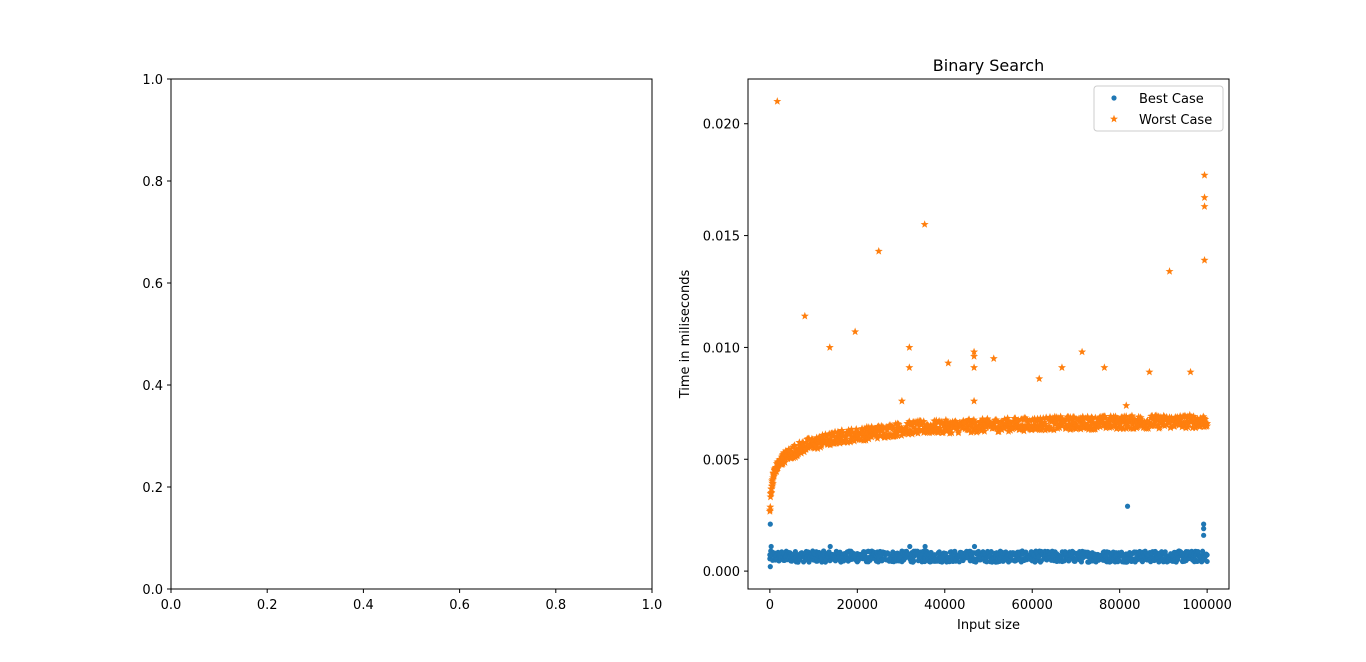 The width and height of the screenshot is (1366, 662). What do you see at coordinates (156, 335) in the screenshot?
I see `left-y-ticks: 0.0 0.2 0.4 0.6 0.8 1.0` at bounding box center [156, 335].